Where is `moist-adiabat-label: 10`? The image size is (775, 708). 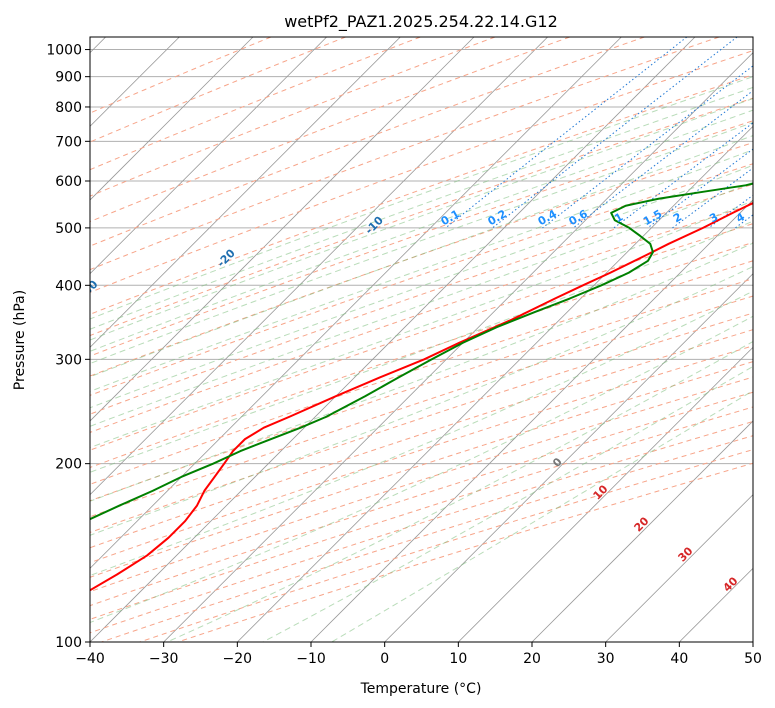
moist-adiabat-label: 10 is located at coordinates (601, 492).